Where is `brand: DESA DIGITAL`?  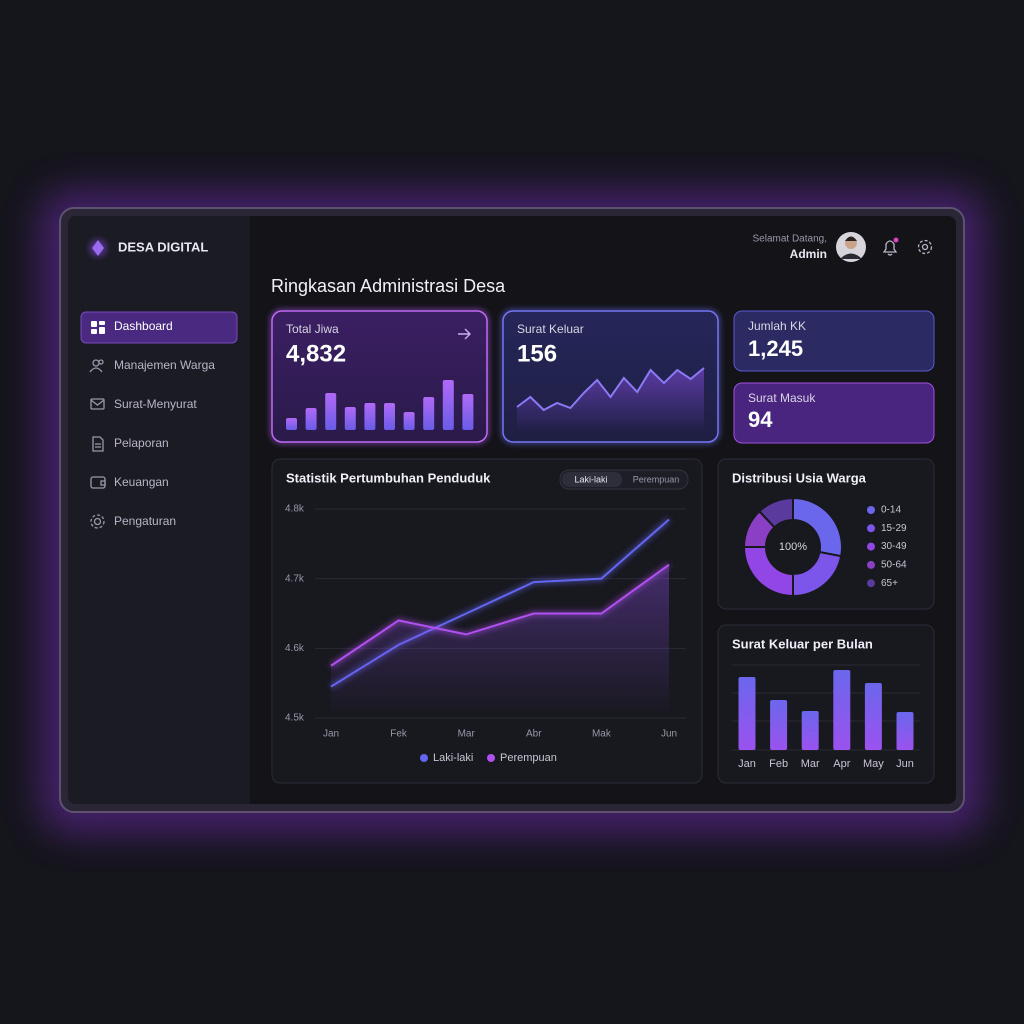
brand: DESA DIGITAL is located at coordinates (163, 246).